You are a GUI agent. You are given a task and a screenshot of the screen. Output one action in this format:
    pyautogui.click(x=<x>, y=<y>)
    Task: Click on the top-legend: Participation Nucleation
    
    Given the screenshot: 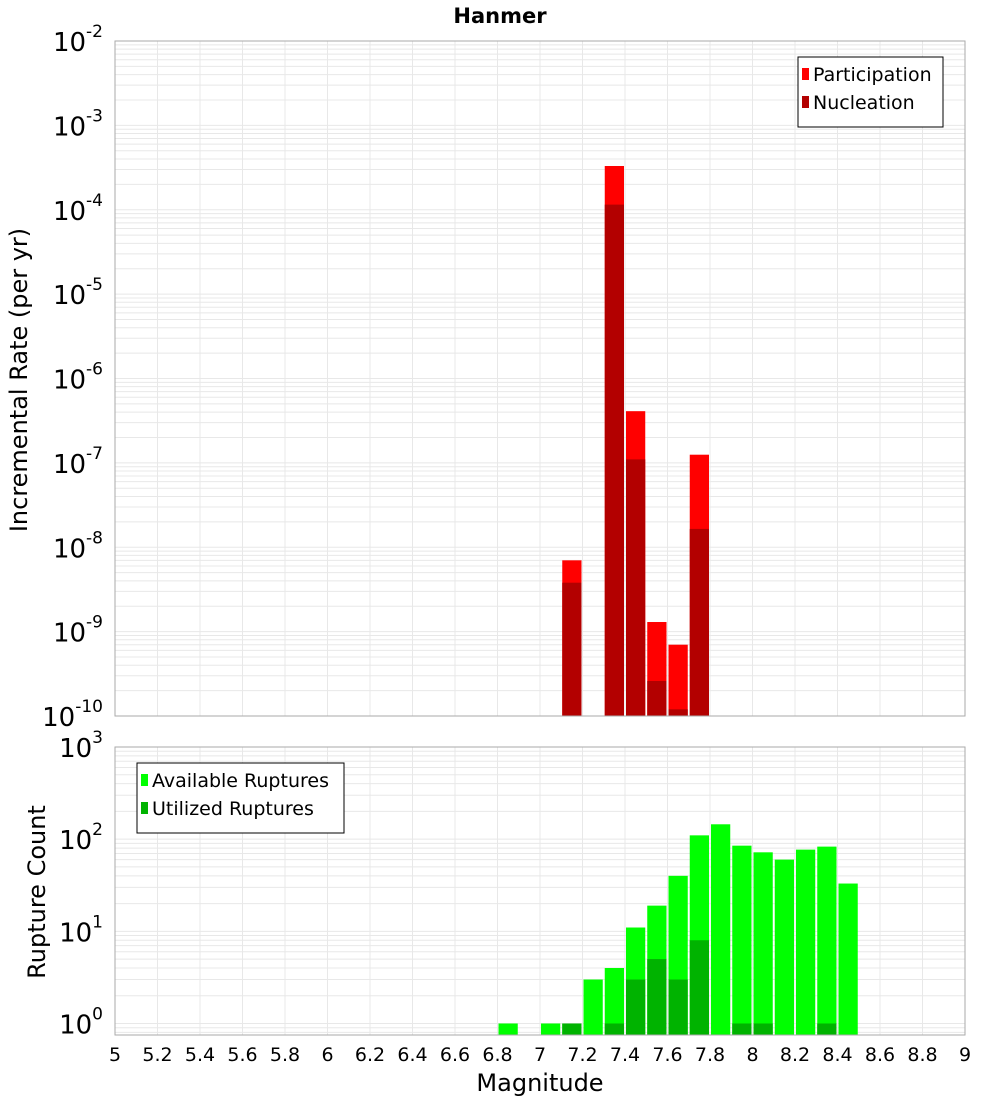 What is the action you would take?
    pyautogui.click(x=870, y=92)
    